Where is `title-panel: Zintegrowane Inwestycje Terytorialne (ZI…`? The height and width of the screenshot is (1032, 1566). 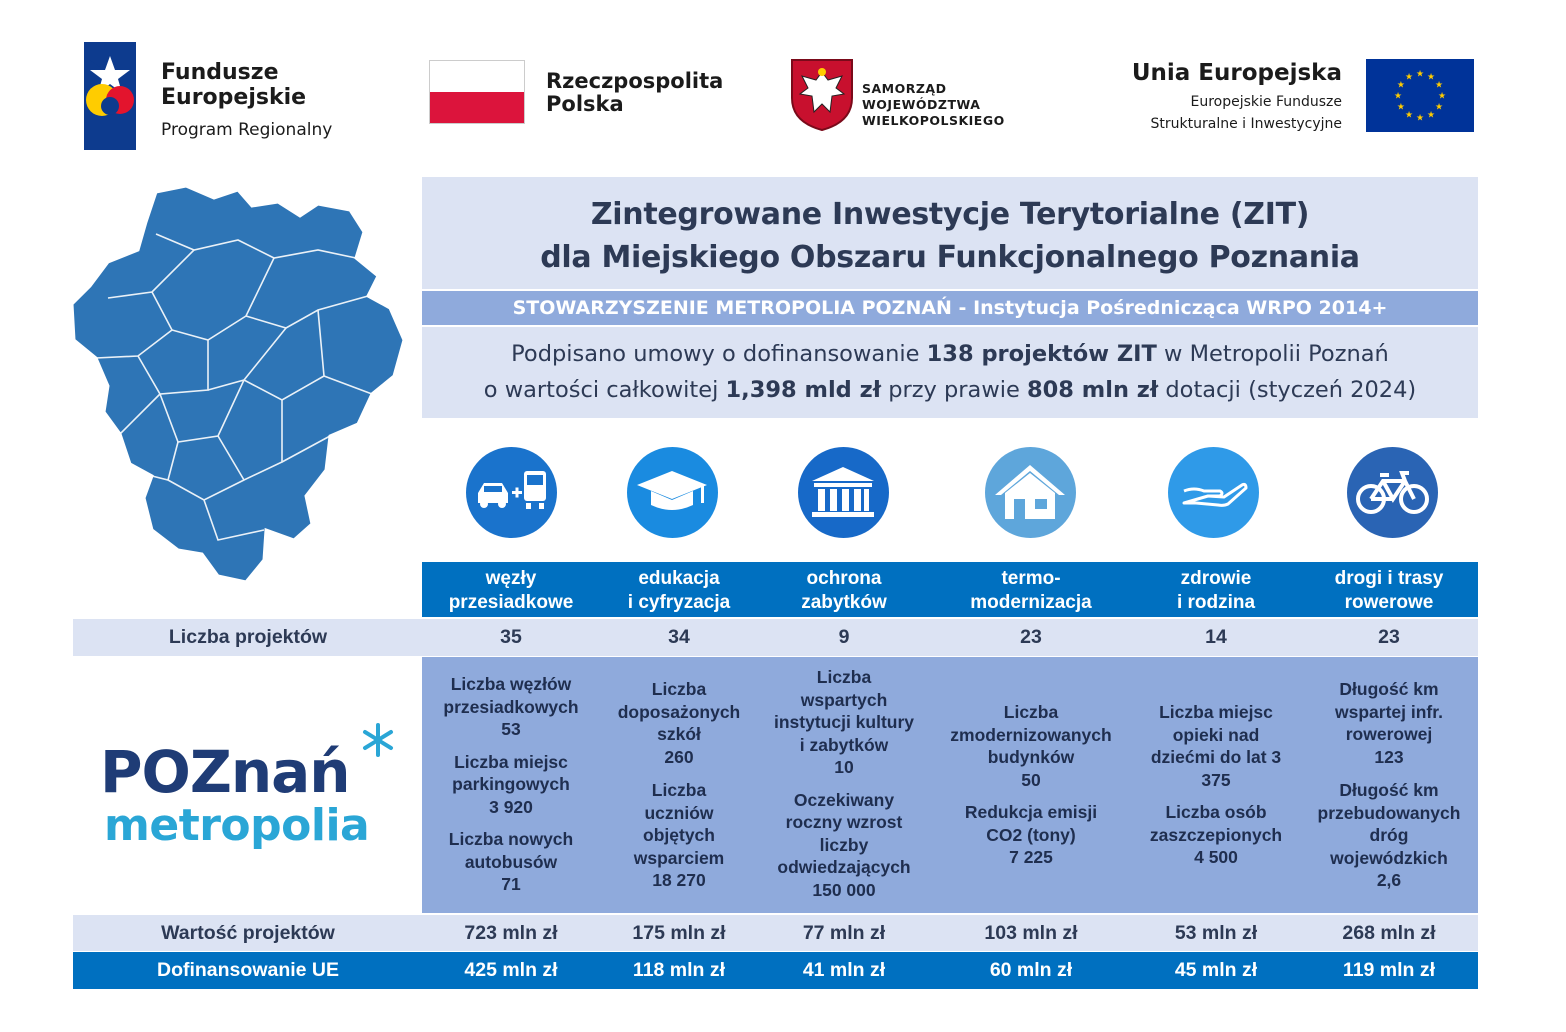 title-panel: Zintegrowane Inwestycje Terytorialne (ZI… is located at coordinates (950, 233).